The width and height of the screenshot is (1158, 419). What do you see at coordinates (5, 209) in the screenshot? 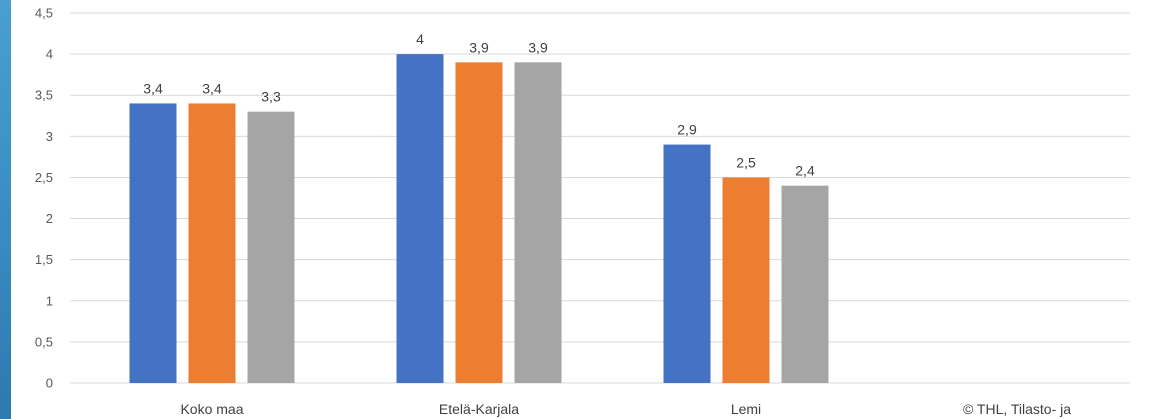
I see `left-accent-strip` at bounding box center [5, 209].